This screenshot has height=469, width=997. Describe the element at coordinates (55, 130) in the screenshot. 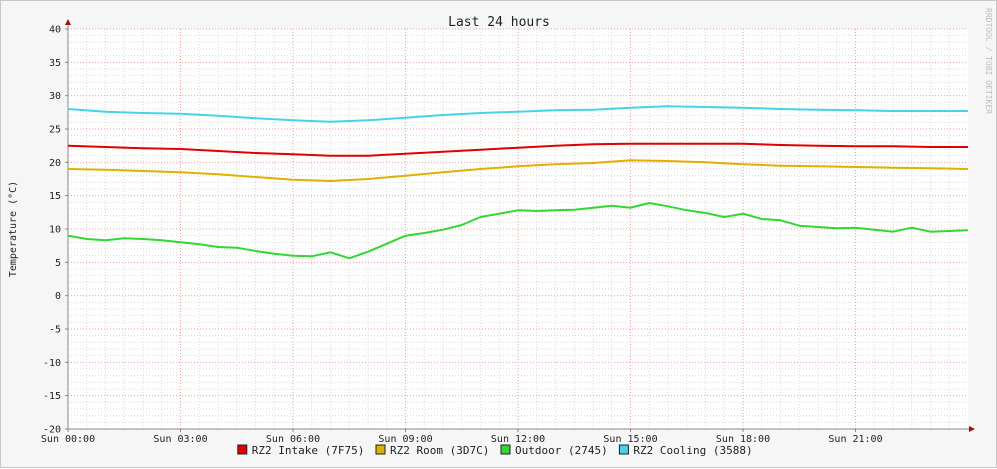

I see `y-tick-label: 25` at that location.